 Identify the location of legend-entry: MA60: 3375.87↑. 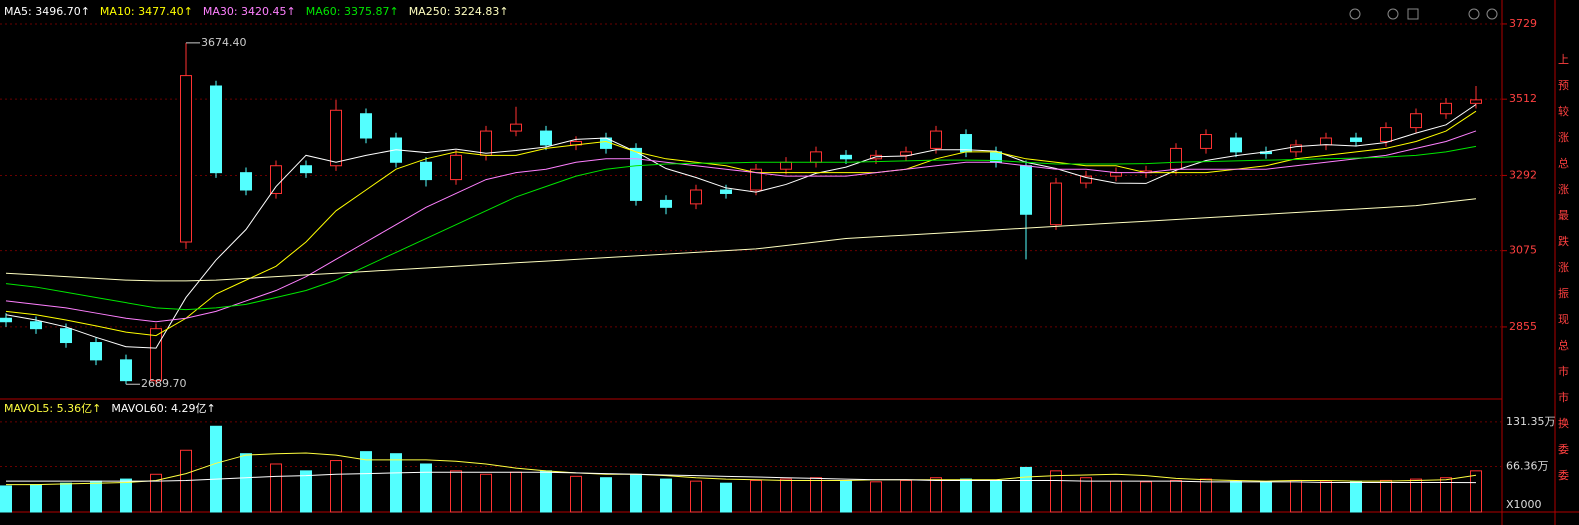
(352, 11).